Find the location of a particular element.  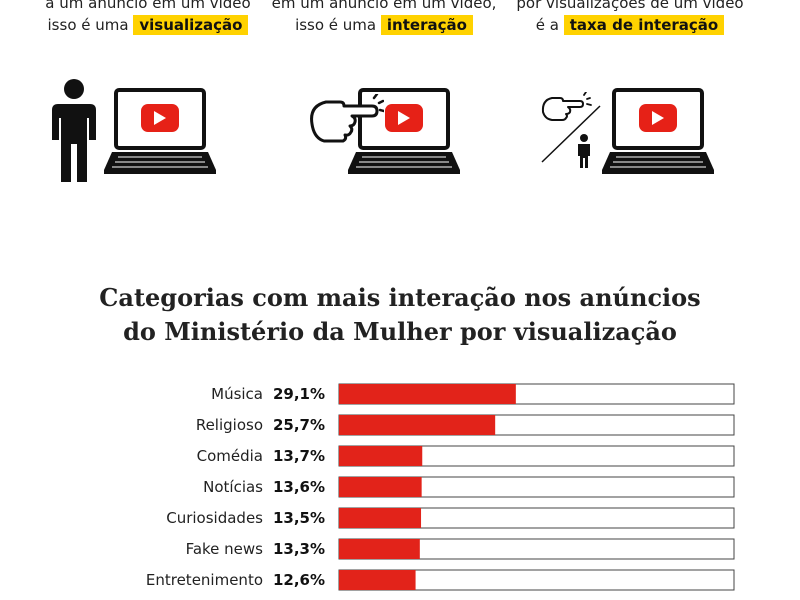

intro-interaction-line1: em um anúncio em um vídeo, is located at coordinates (384, 6).